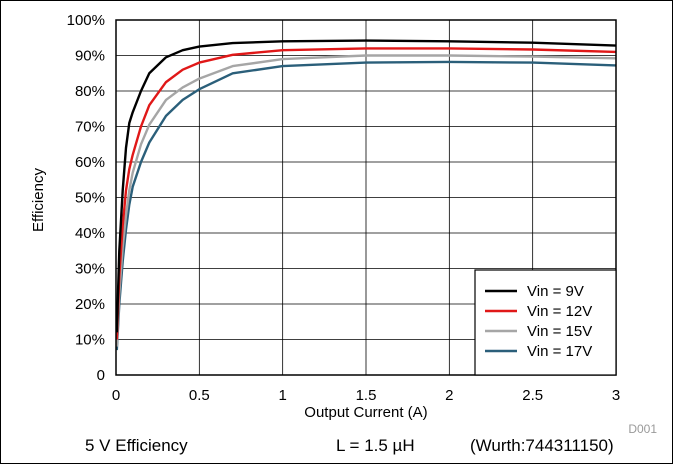 The image size is (673, 464). What do you see at coordinates (532, 395) in the screenshot?
I see `x-tick-label: 2.5` at bounding box center [532, 395].